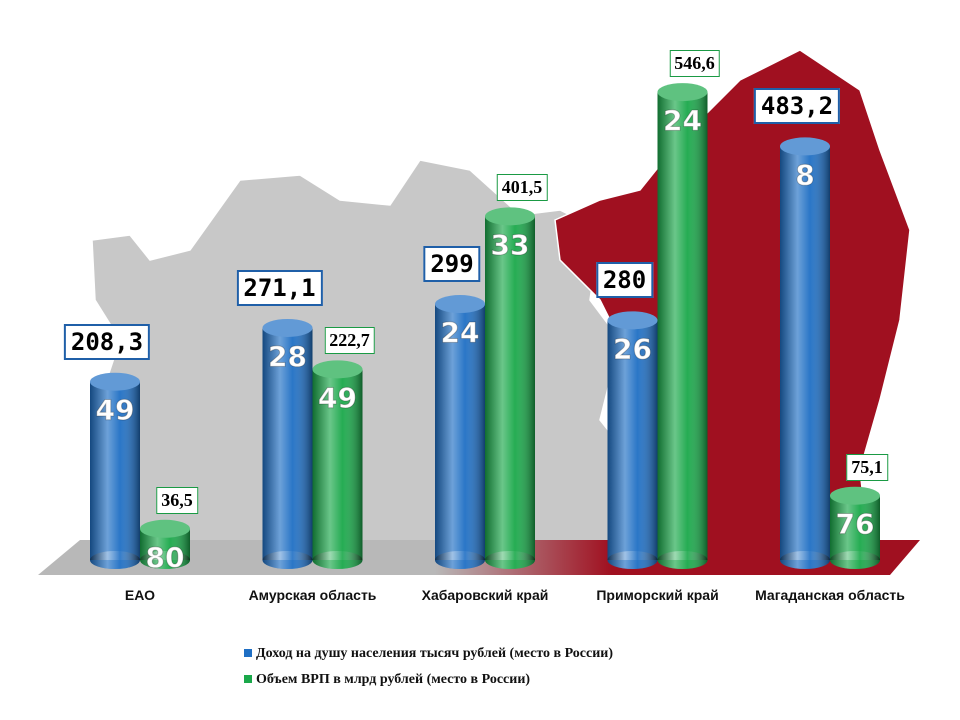 The width and height of the screenshot is (960, 720). I want to click on rank-label: 28, so click(287, 356).